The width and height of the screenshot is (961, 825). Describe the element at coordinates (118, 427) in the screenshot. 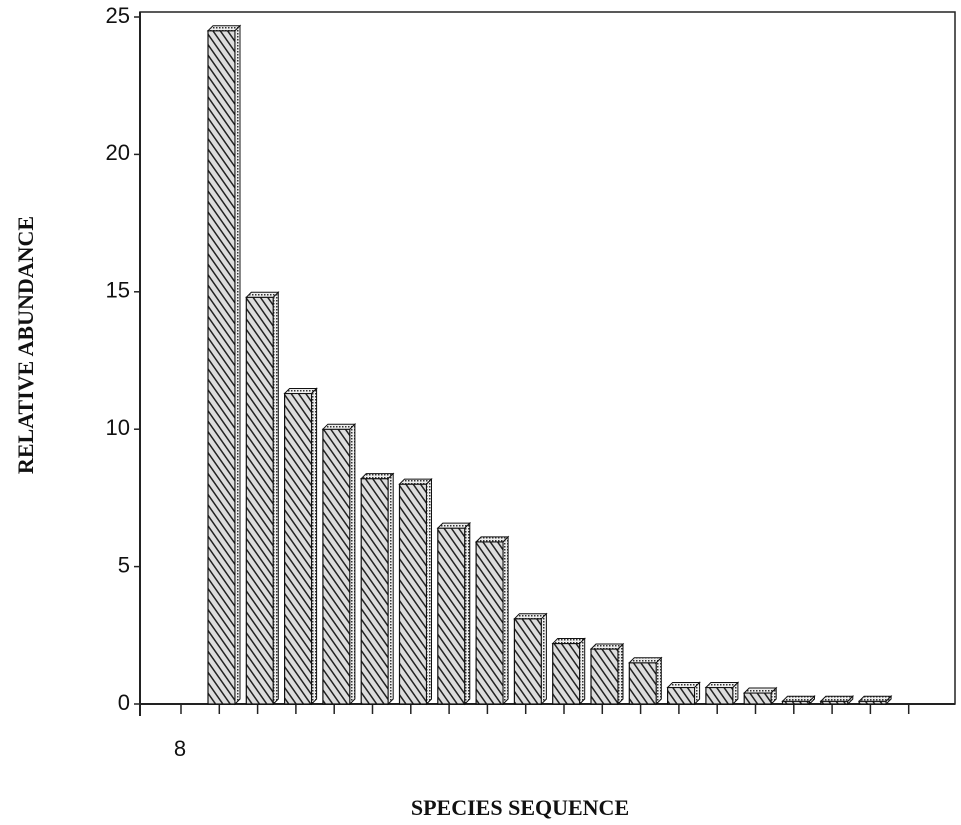

I see `y-tick-label: 10` at that location.